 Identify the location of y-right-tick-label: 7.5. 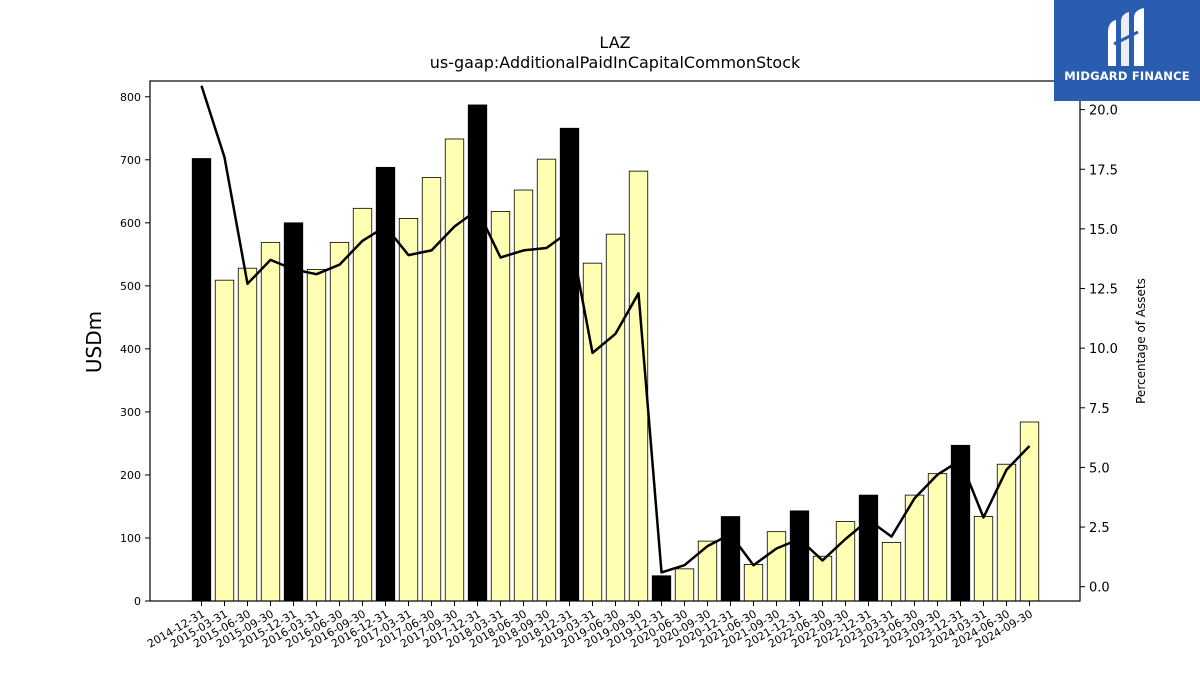
(1099, 409).